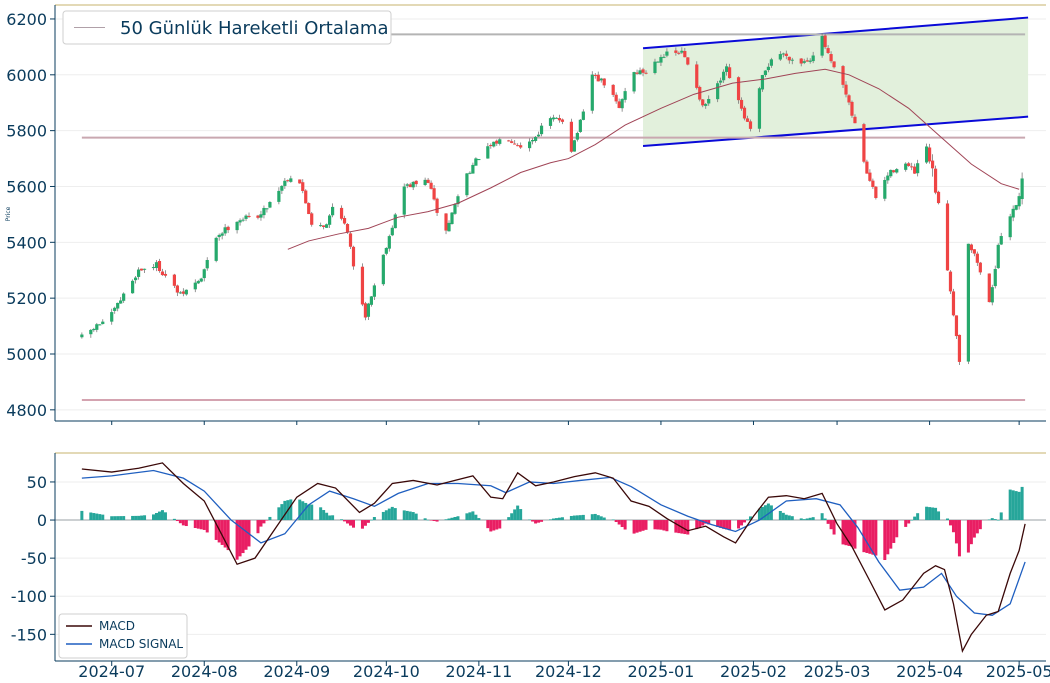 Image resolution: width=1050 pixels, height=683 pixels. I want to click on legend-macd-label: MACD, so click(117, 626).